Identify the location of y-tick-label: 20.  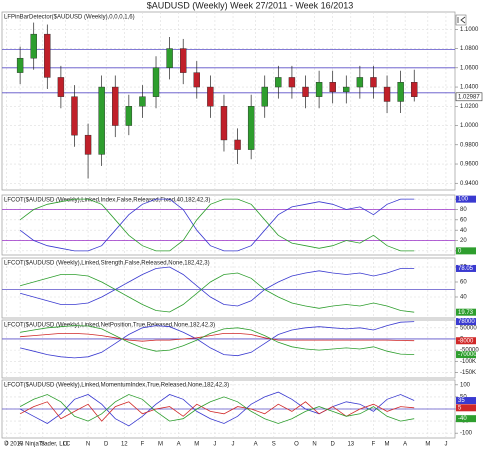
(463, 241).